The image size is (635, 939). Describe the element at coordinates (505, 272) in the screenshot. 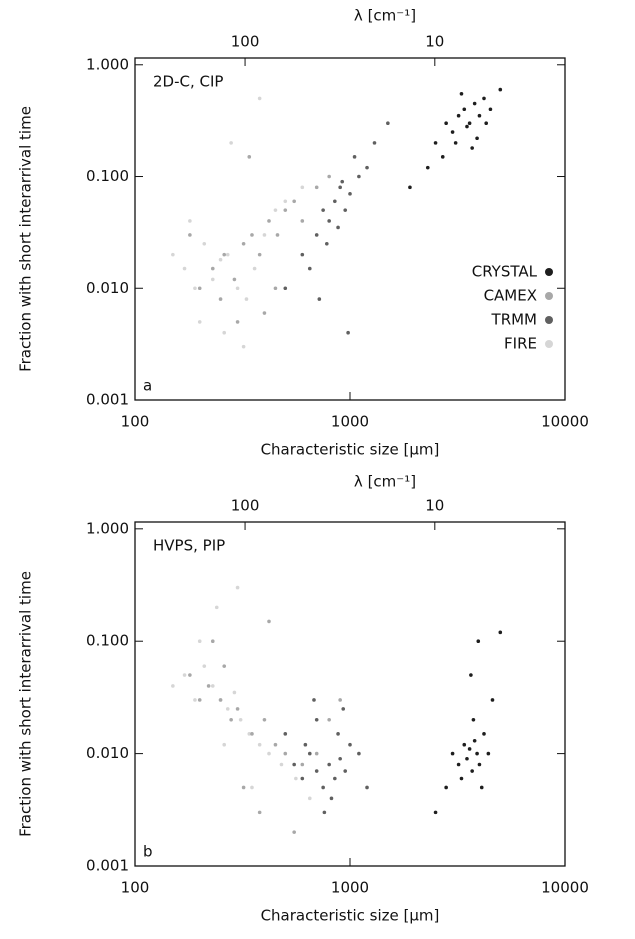

I see `legend-label: CRYSTAL` at that location.